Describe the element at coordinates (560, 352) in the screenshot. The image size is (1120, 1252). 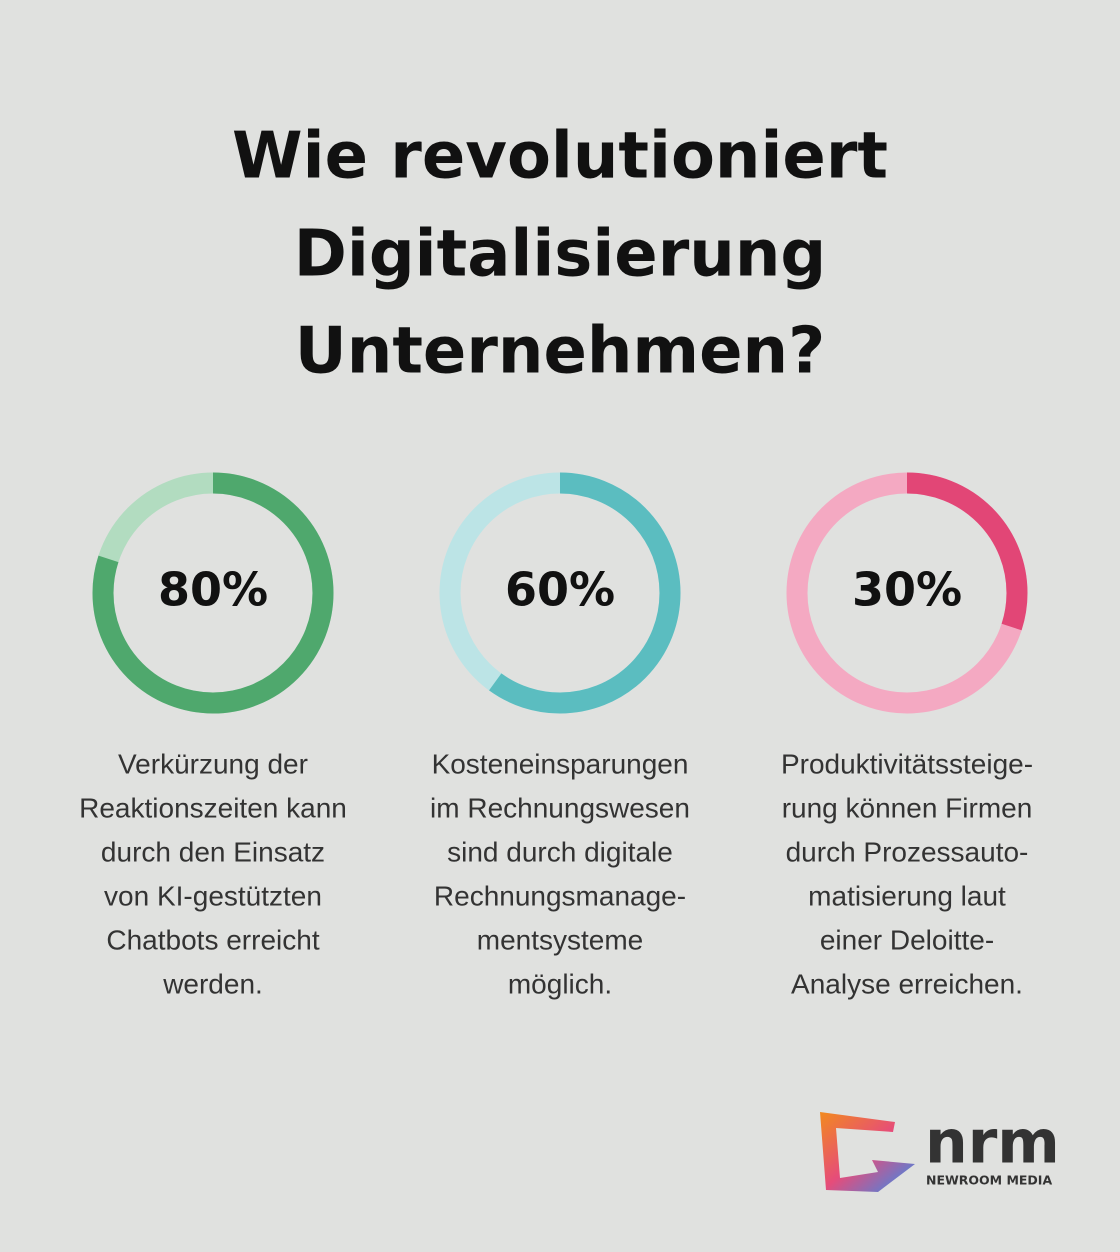
I see `title-line: Unternehmen?` at that location.